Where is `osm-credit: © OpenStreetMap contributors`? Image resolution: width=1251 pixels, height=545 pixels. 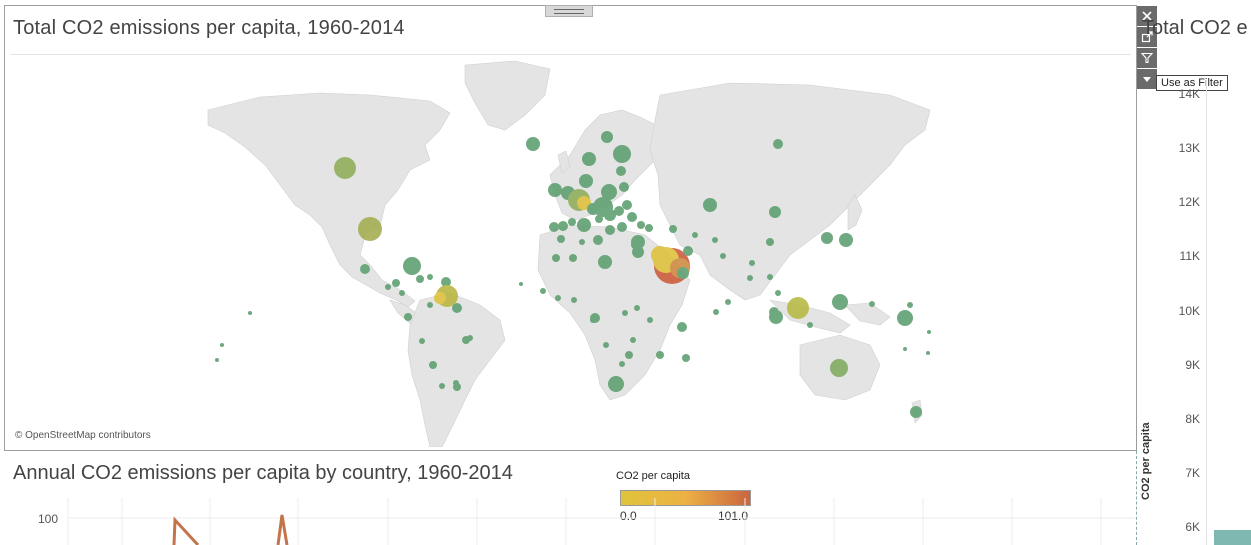 osm-credit: © OpenStreetMap contributors is located at coordinates (83, 435).